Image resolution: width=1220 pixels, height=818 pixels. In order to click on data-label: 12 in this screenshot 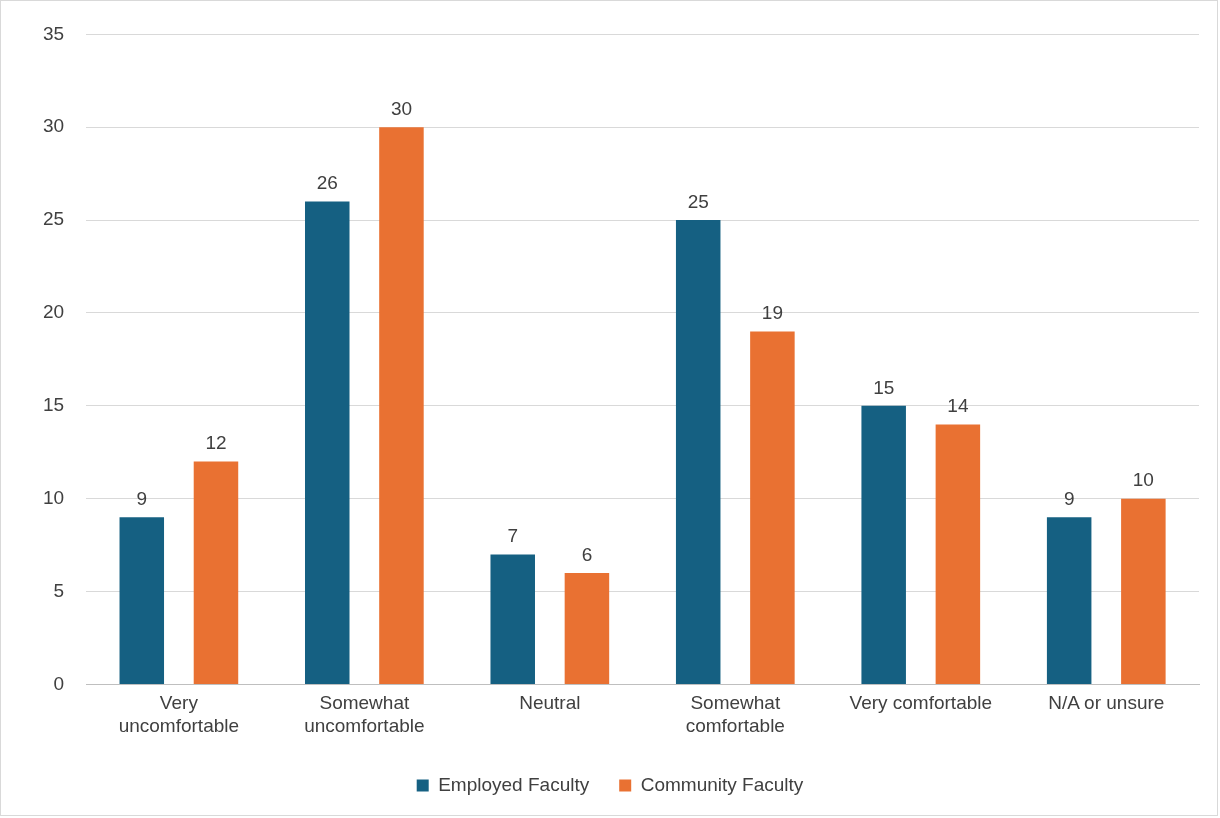, I will do `click(216, 443)`.